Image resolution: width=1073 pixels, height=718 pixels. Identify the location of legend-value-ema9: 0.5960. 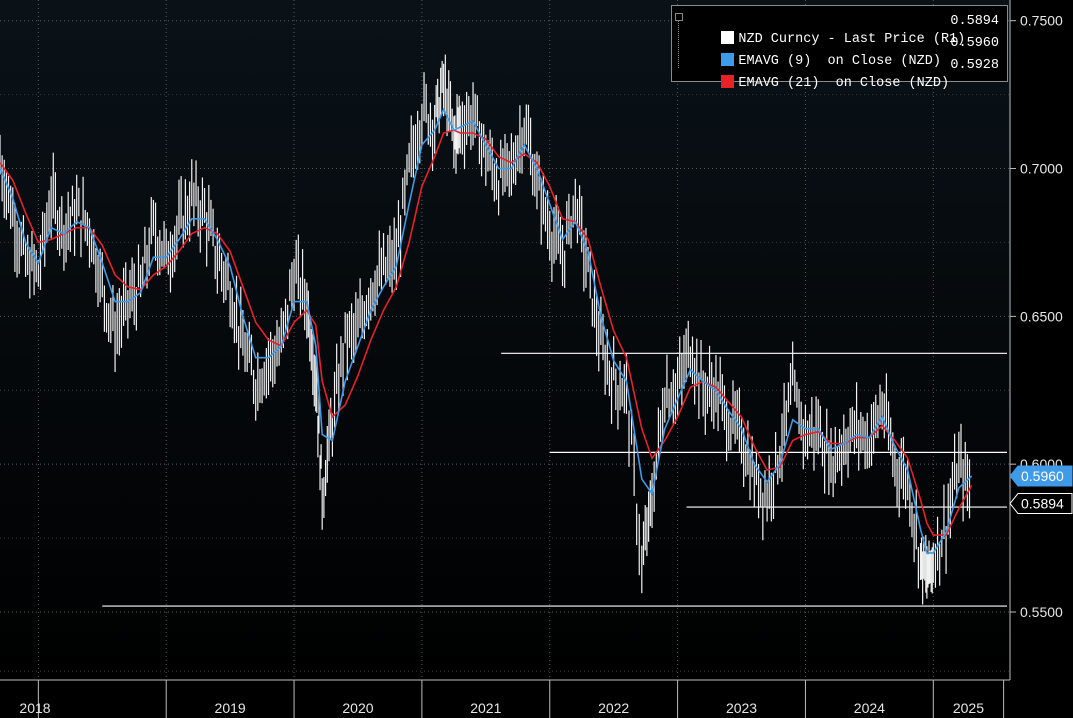
(974, 43).